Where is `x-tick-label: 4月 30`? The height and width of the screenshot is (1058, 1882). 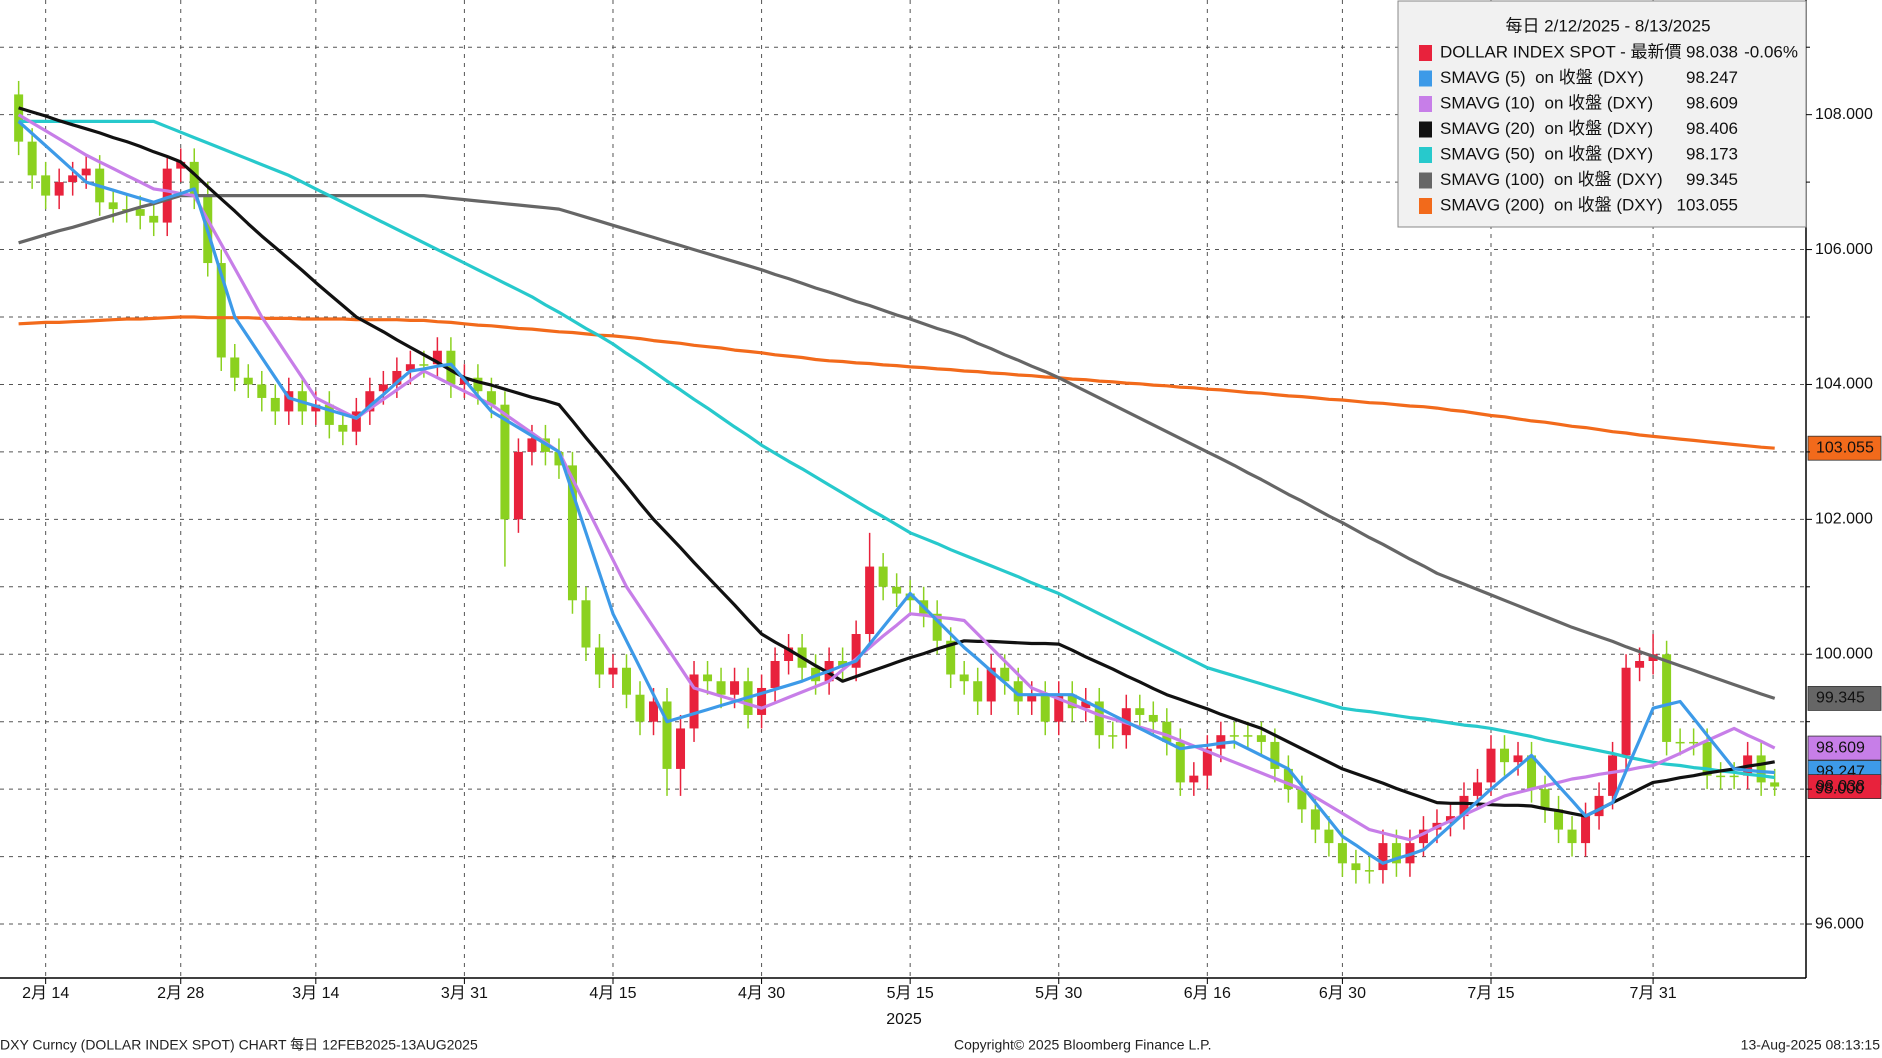
x-tick-label: 4月 30 is located at coordinates (761, 993).